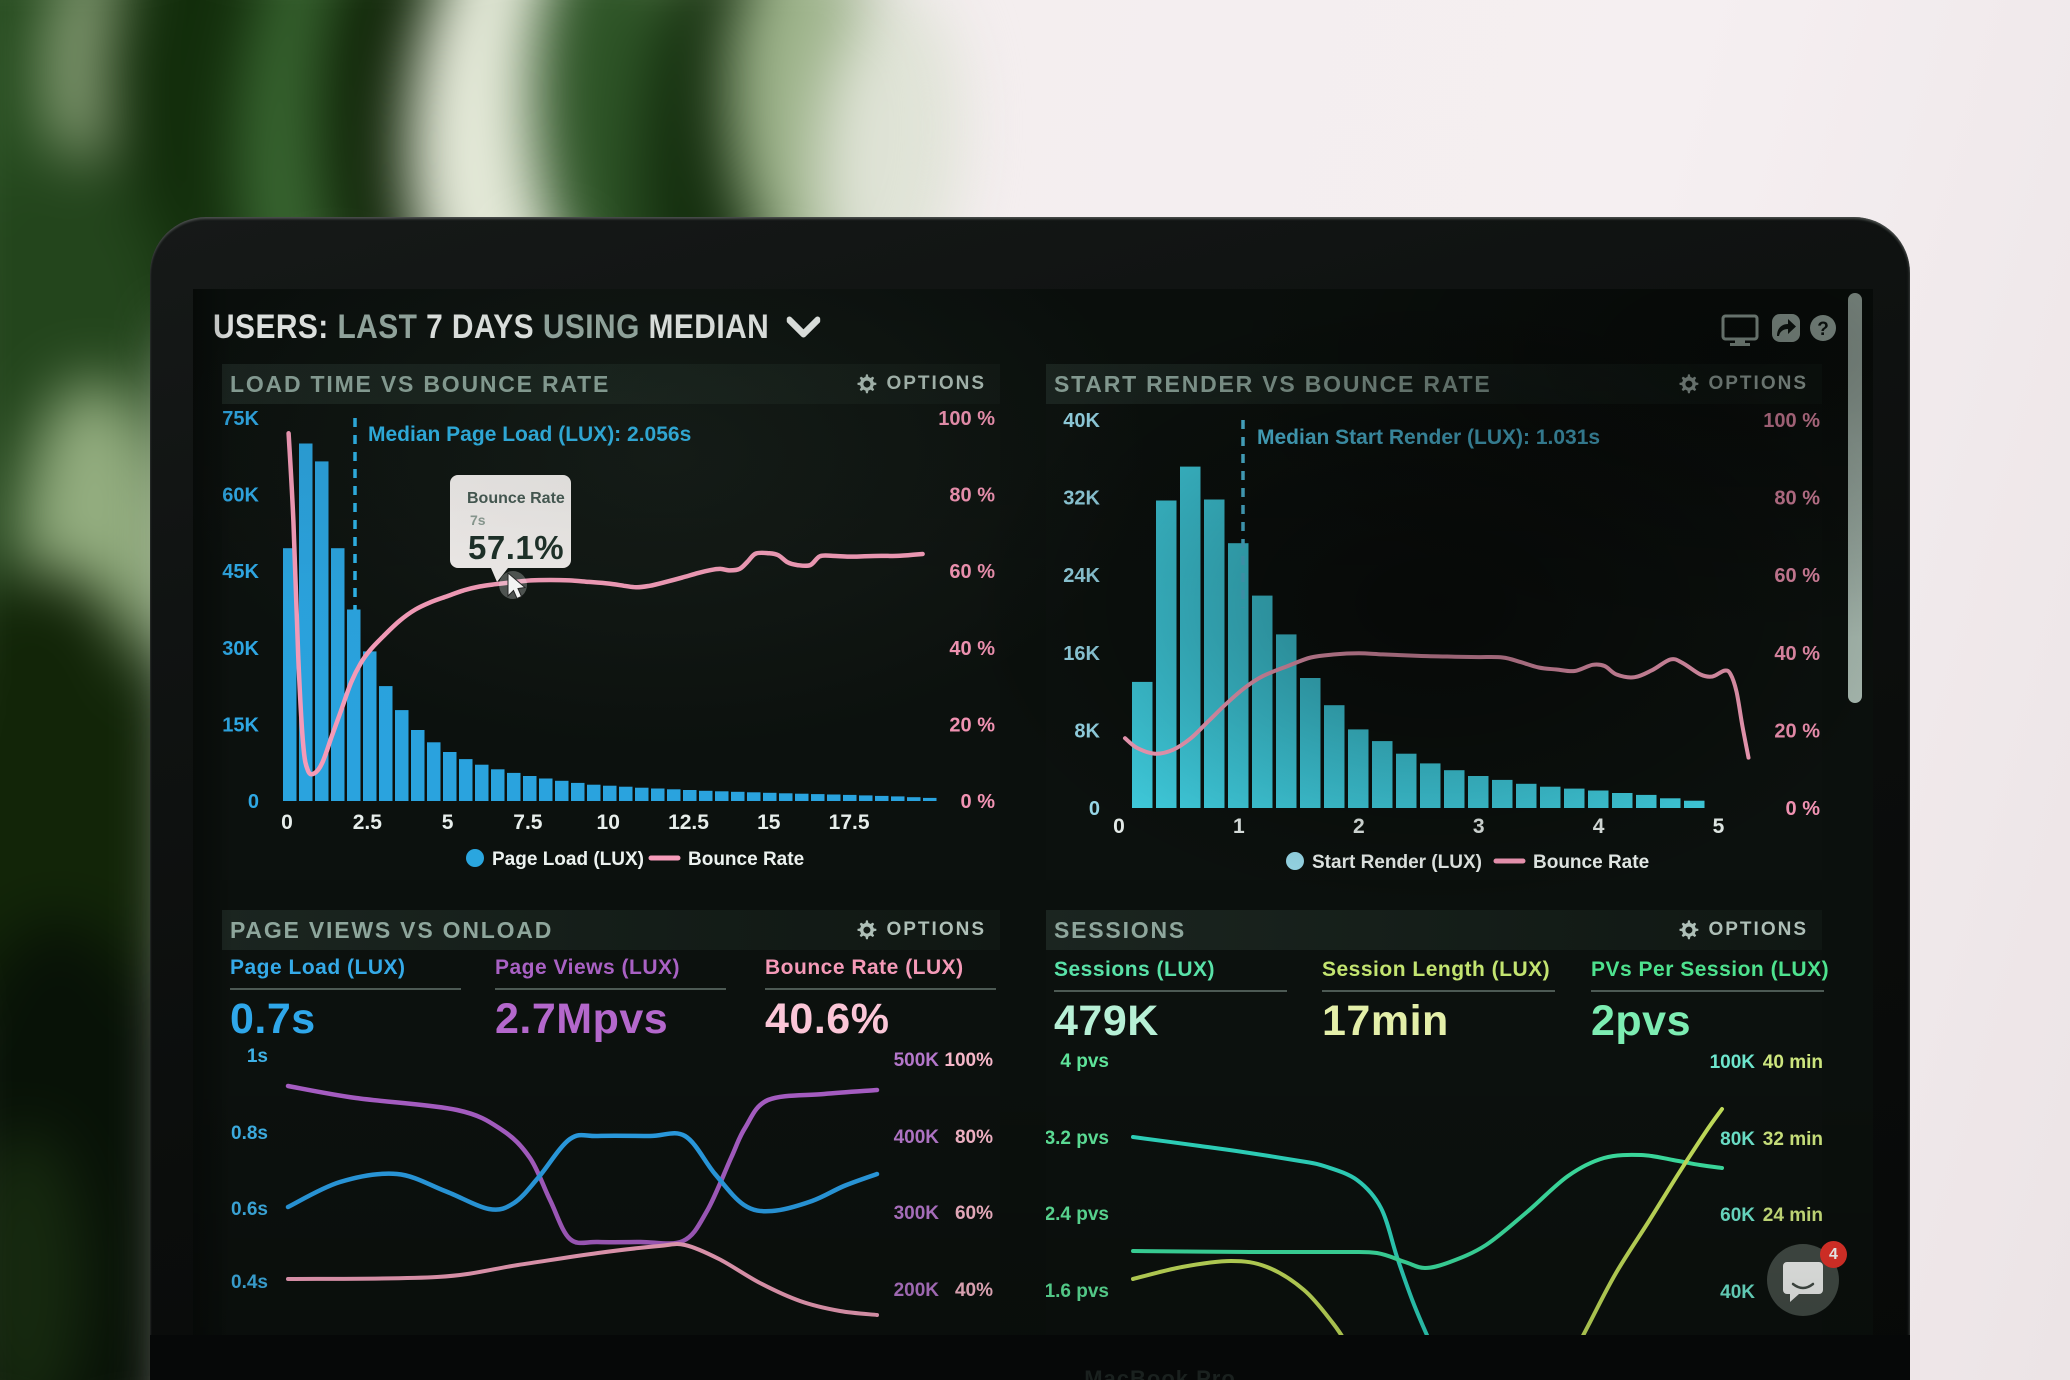 This screenshot has width=2070, height=1380. What do you see at coordinates (1077, 1291) in the screenshot?
I see `svg-text: 1.6 pvs` at bounding box center [1077, 1291].